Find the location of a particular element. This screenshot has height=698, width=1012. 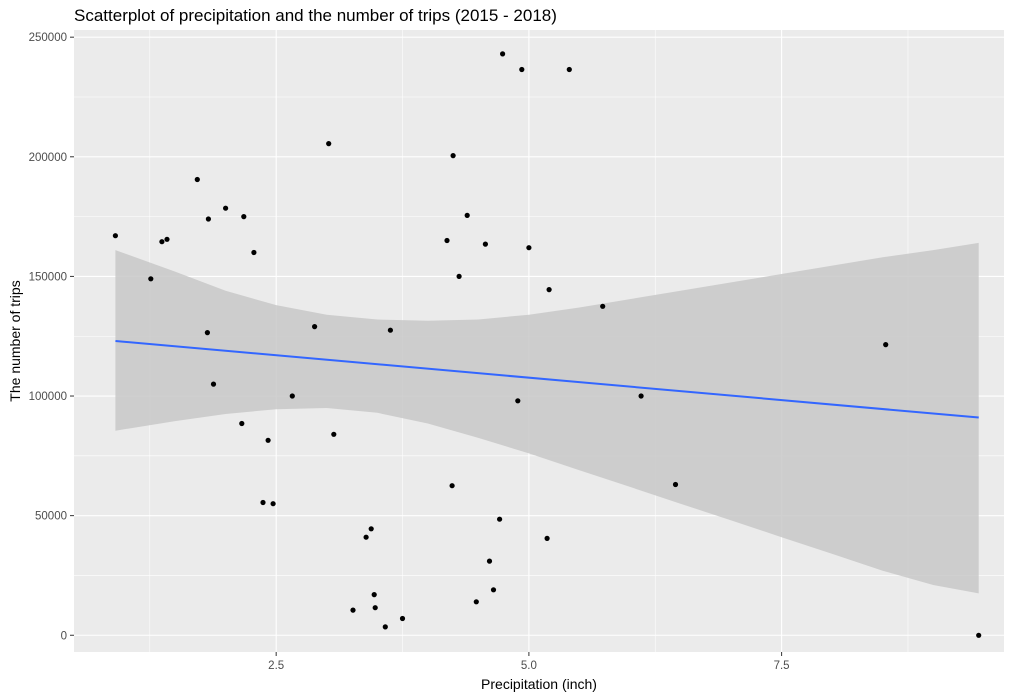

x-tick-label: 5.0 is located at coordinates (529, 666).